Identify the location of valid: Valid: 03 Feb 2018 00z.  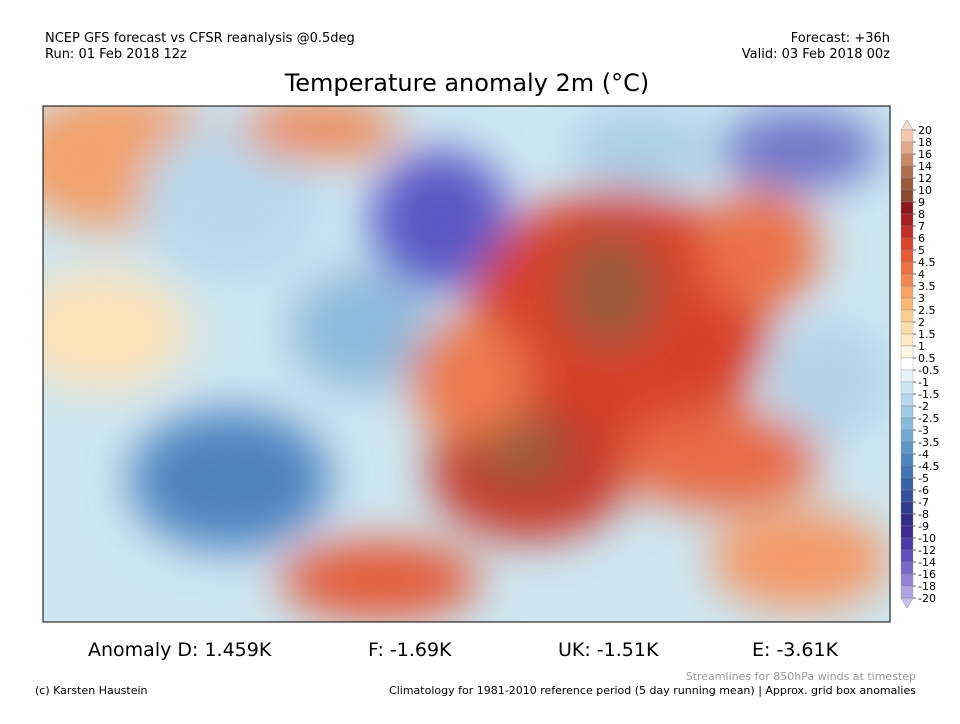
(816, 54).